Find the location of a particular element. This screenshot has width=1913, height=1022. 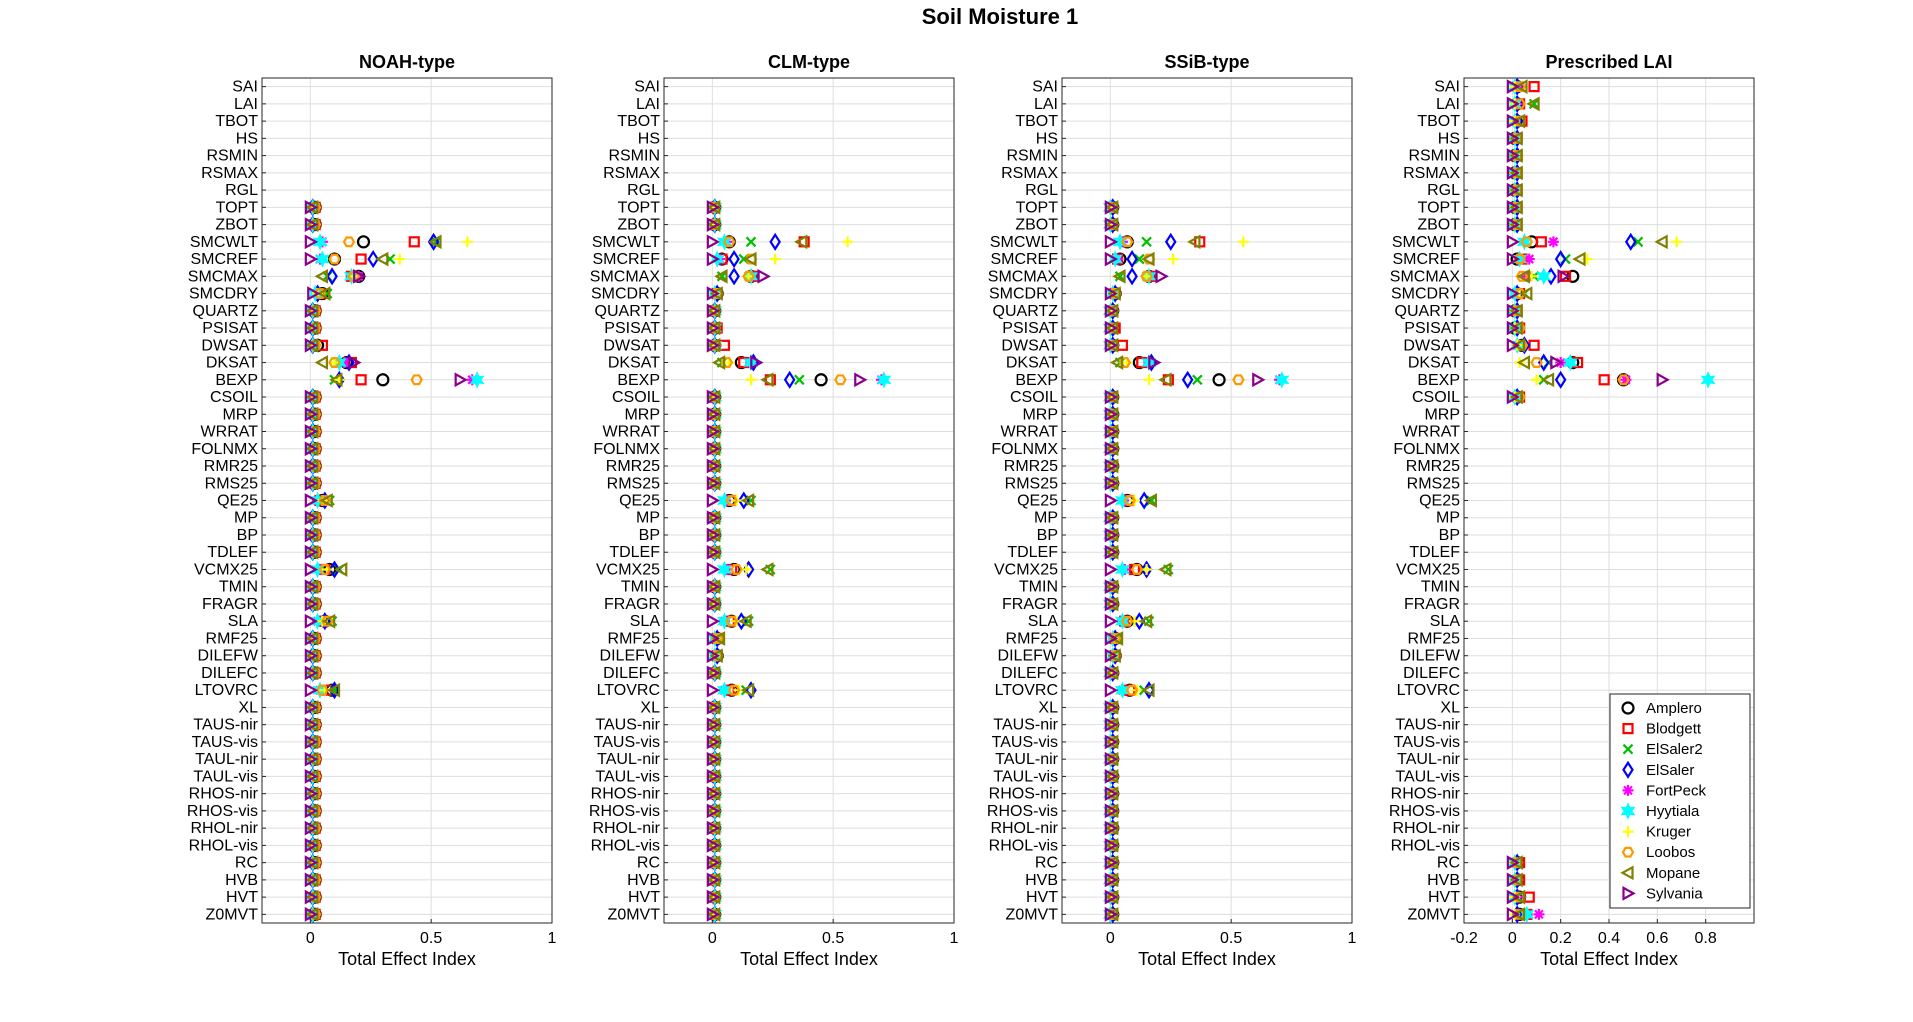

point-mopane-dksat is located at coordinates (1523, 362).